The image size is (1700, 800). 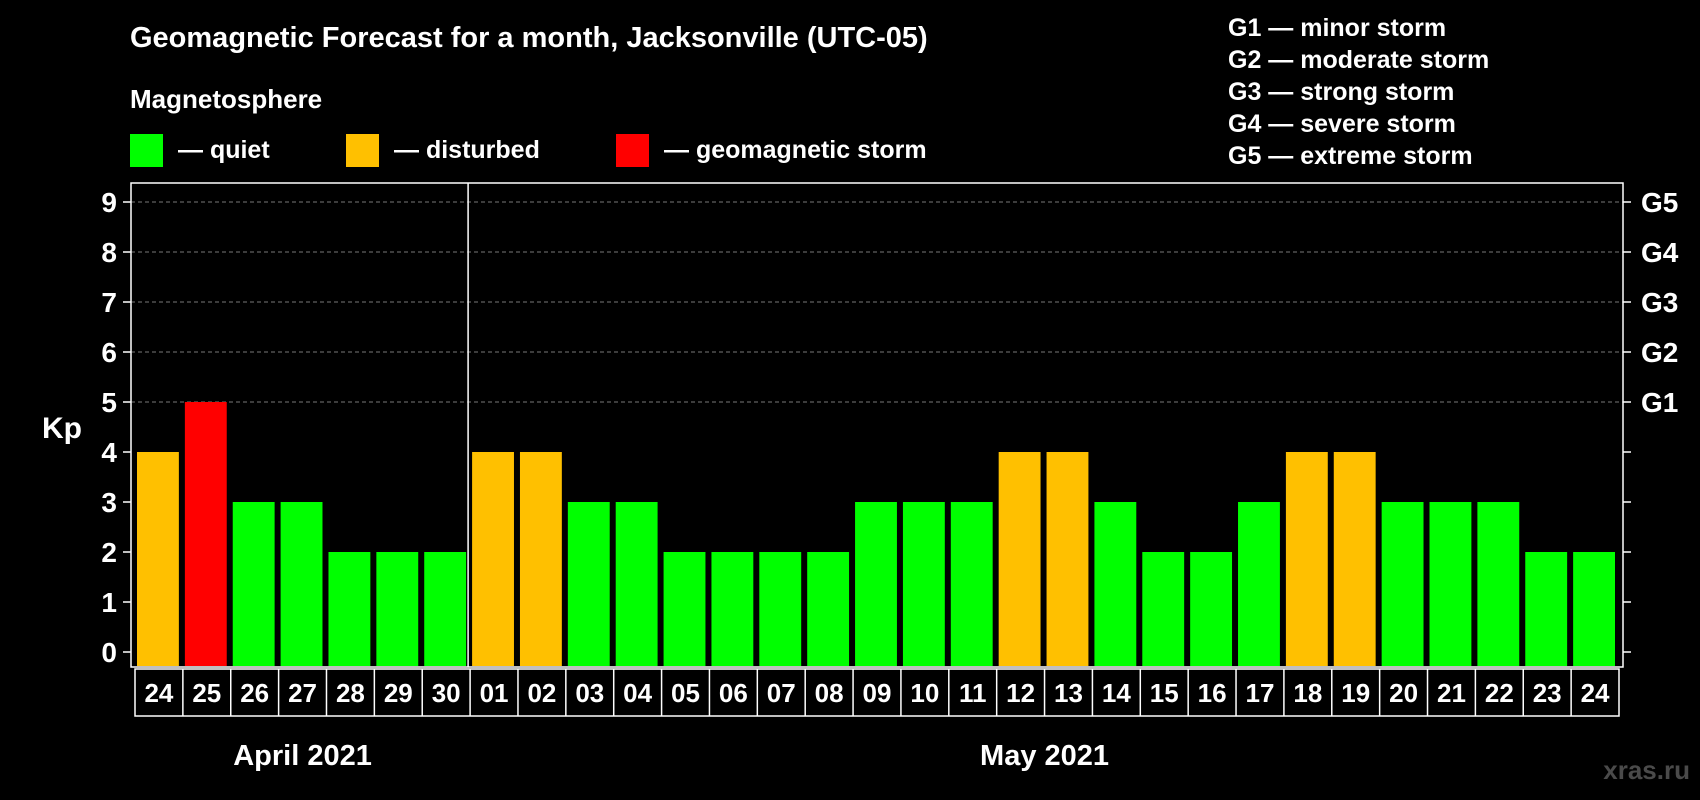 What do you see at coordinates (109, 202) in the screenshot?
I see `y-tick-label: 9` at bounding box center [109, 202].